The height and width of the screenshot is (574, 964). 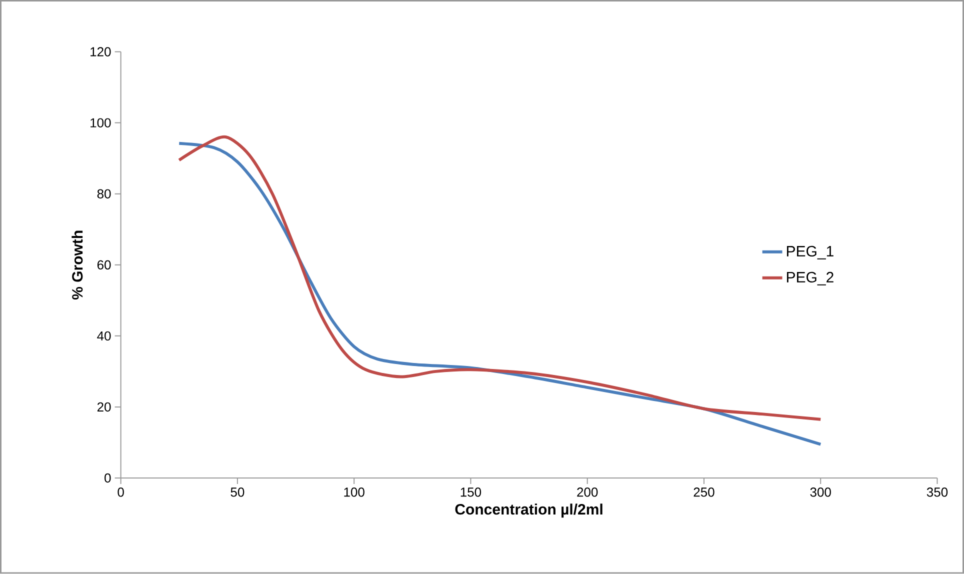 What do you see at coordinates (587, 492) in the screenshot?
I see `x-tick-label: 200` at bounding box center [587, 492].